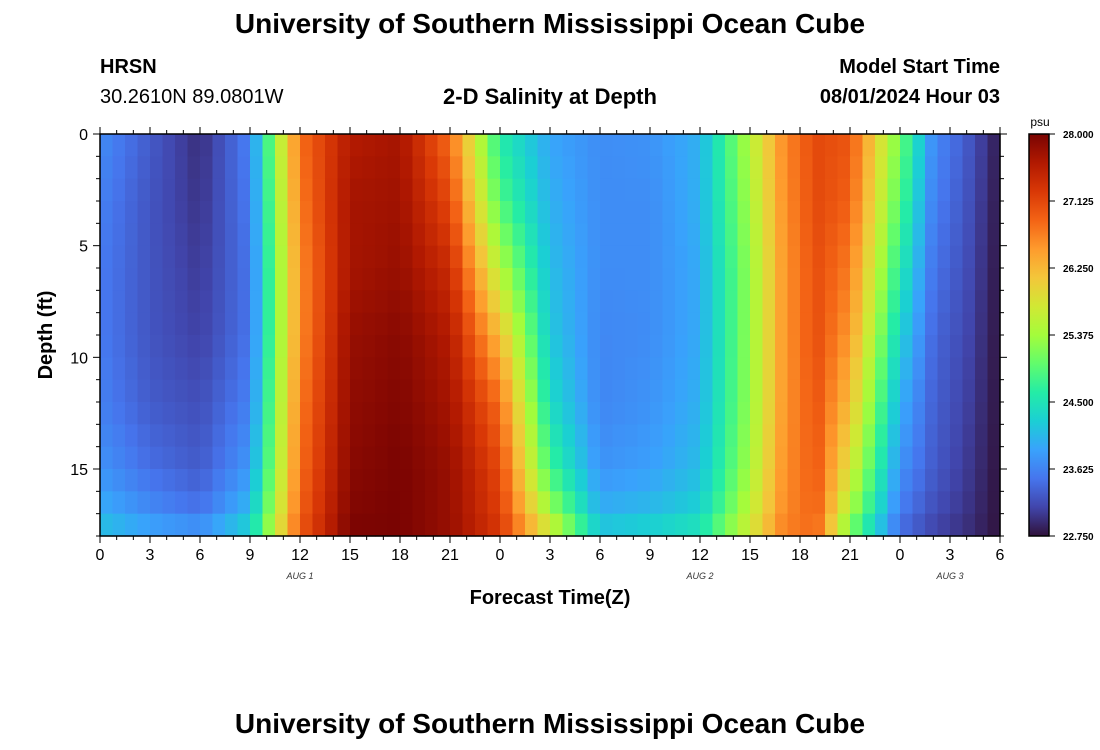 The width and height of the screenshot is (1100, 750). I want to click on y-tick-label: 5, so click(83, 247).